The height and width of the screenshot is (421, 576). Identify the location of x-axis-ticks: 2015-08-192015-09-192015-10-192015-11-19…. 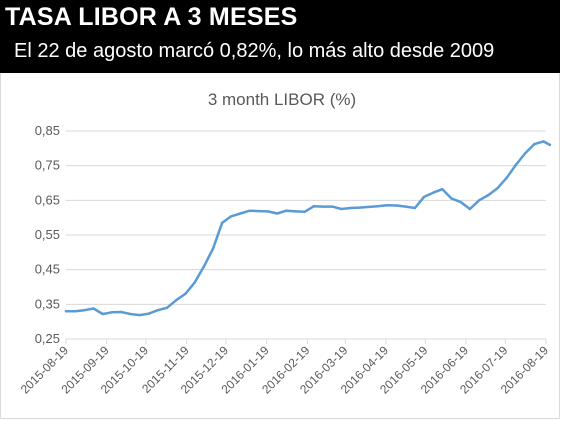
(284, 368).